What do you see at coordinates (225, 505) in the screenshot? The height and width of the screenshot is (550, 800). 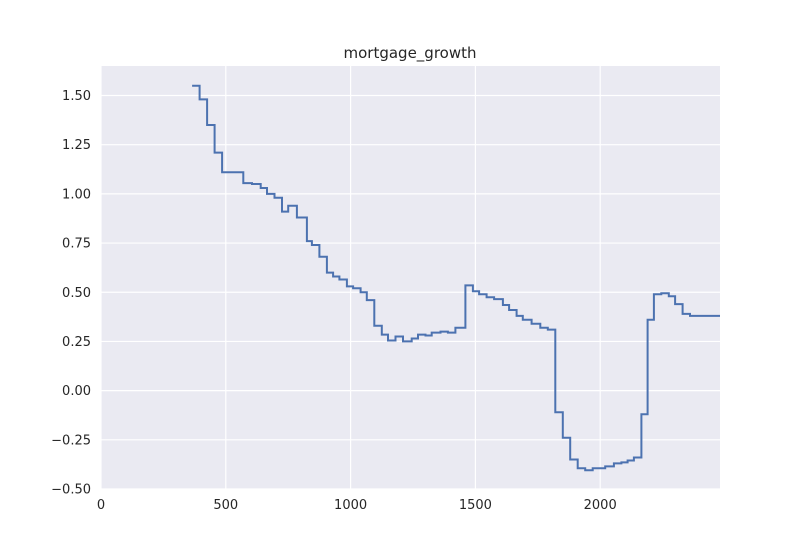 I see `x-tick-label: 500` at bounding box center [225, 505].